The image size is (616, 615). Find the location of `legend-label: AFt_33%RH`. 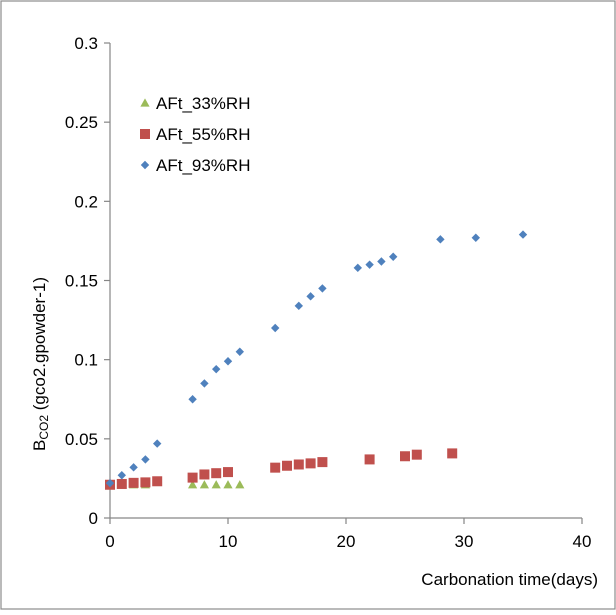

legend-label: AFt_33%RH is located at coordinates (203, 103).